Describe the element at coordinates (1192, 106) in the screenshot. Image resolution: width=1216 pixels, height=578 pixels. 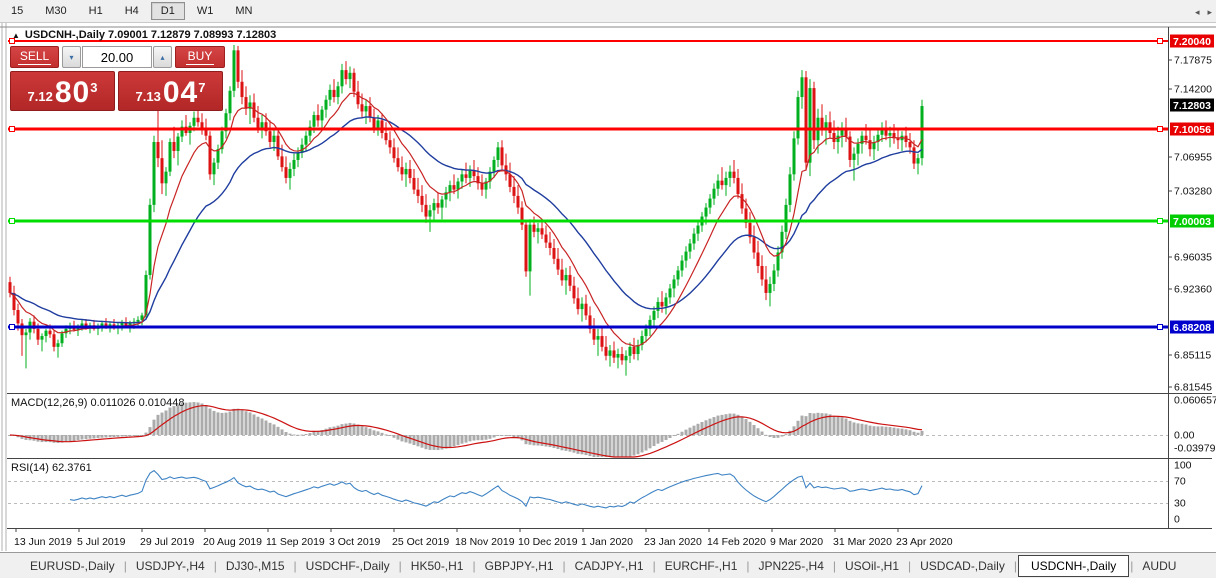
I see `price-badge-text: 7.12803` at that location.